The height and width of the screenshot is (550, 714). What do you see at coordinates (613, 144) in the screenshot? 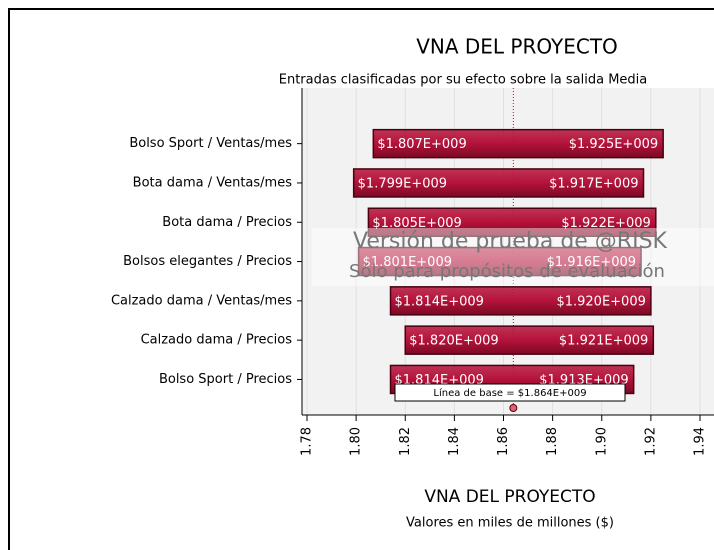
I see `bar-label-high: $1.925E+009` at bounding box center [613, 144].